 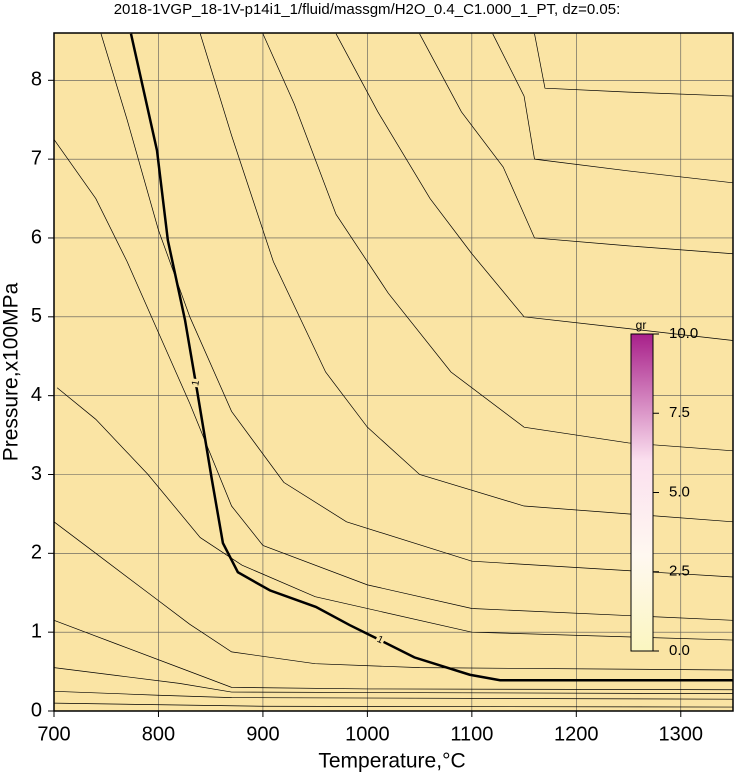 What do you see at coordinates (641, 325) in the screenshot?
I see `colorbar-label: gr` at bounding box center [641, 325].